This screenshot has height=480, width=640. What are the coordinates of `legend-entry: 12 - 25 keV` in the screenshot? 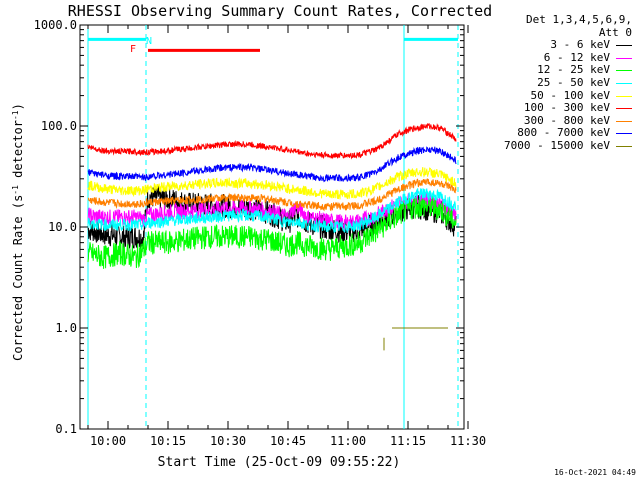 It's located at (552, 70).